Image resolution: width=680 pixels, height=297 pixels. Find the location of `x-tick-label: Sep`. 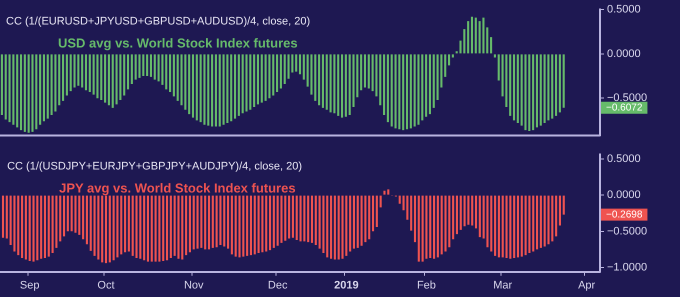

x-tick-label: Sep is located at coordinates (30, 285).